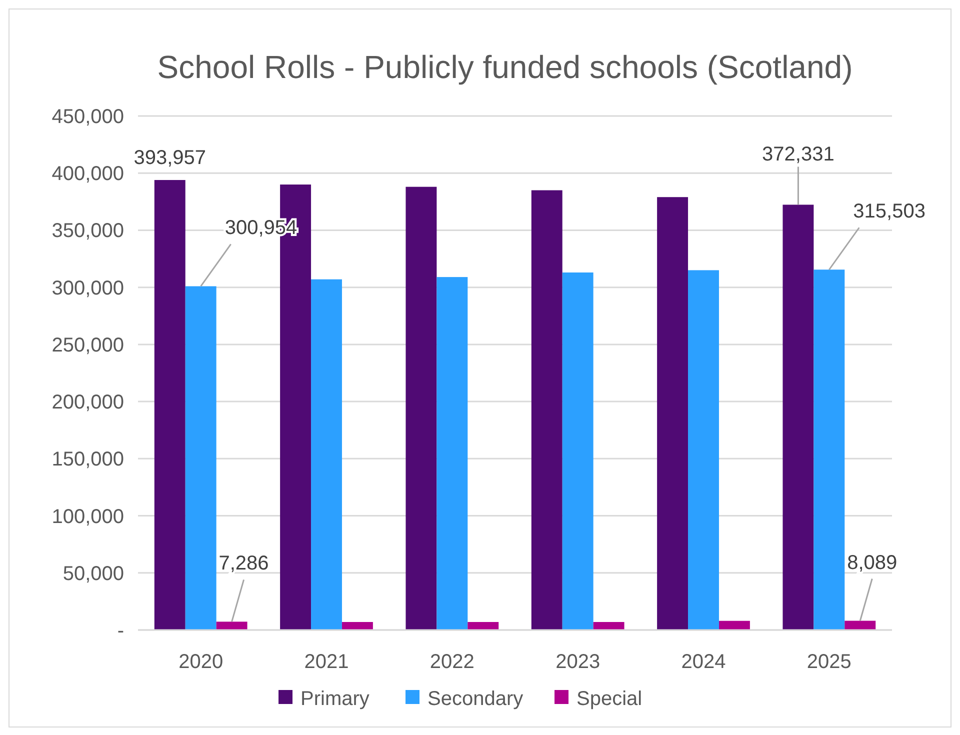 Image resolution: width=960 pixels, height=735 pixels. I want to click on data-label: 372,331, so click(798, 155).